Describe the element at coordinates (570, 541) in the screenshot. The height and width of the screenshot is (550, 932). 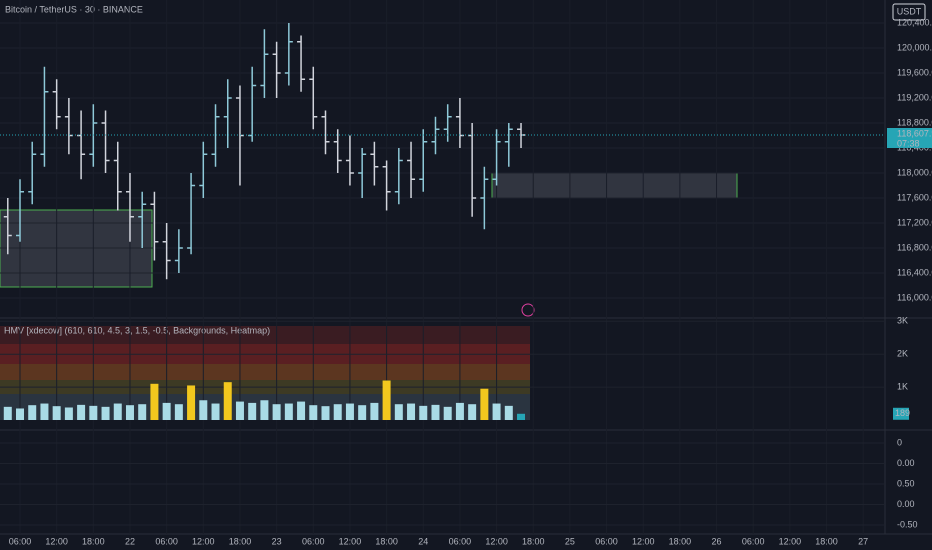
I see `x-tick-label: 25` at that location.